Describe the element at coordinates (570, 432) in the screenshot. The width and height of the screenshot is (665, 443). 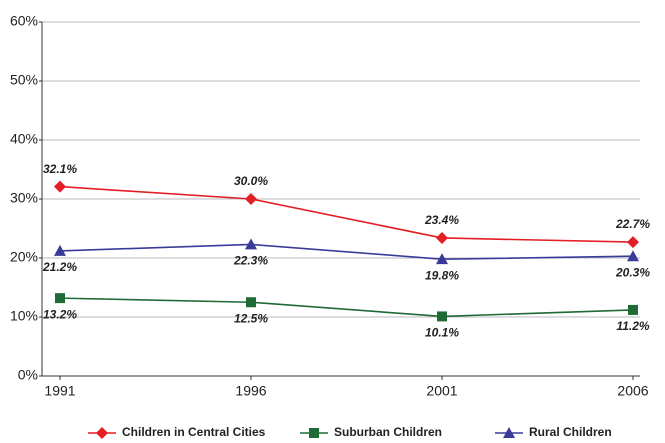
I see `legend-label: Rural Children` at that location.